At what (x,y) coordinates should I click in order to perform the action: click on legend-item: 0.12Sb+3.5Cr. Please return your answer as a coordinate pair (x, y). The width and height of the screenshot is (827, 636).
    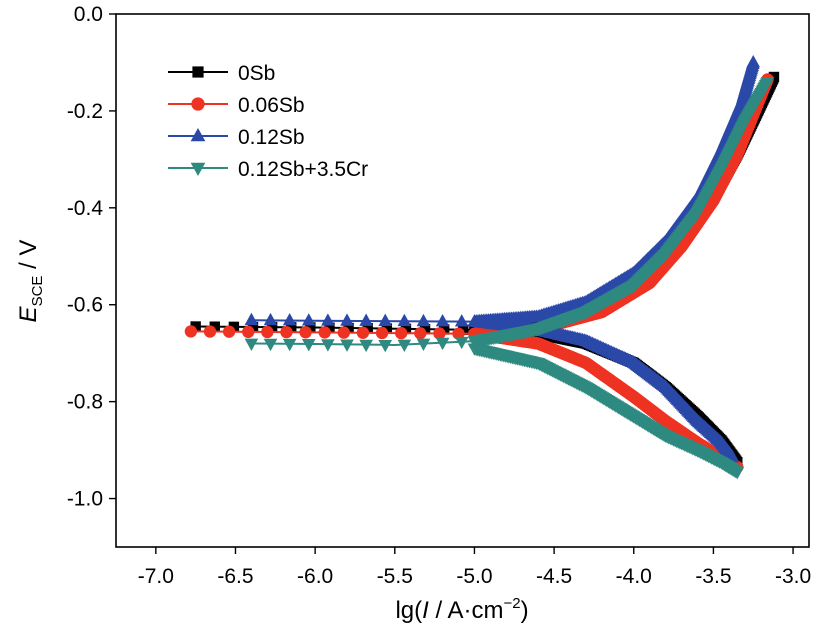
    Looking at the image, I should click on (268, 169).